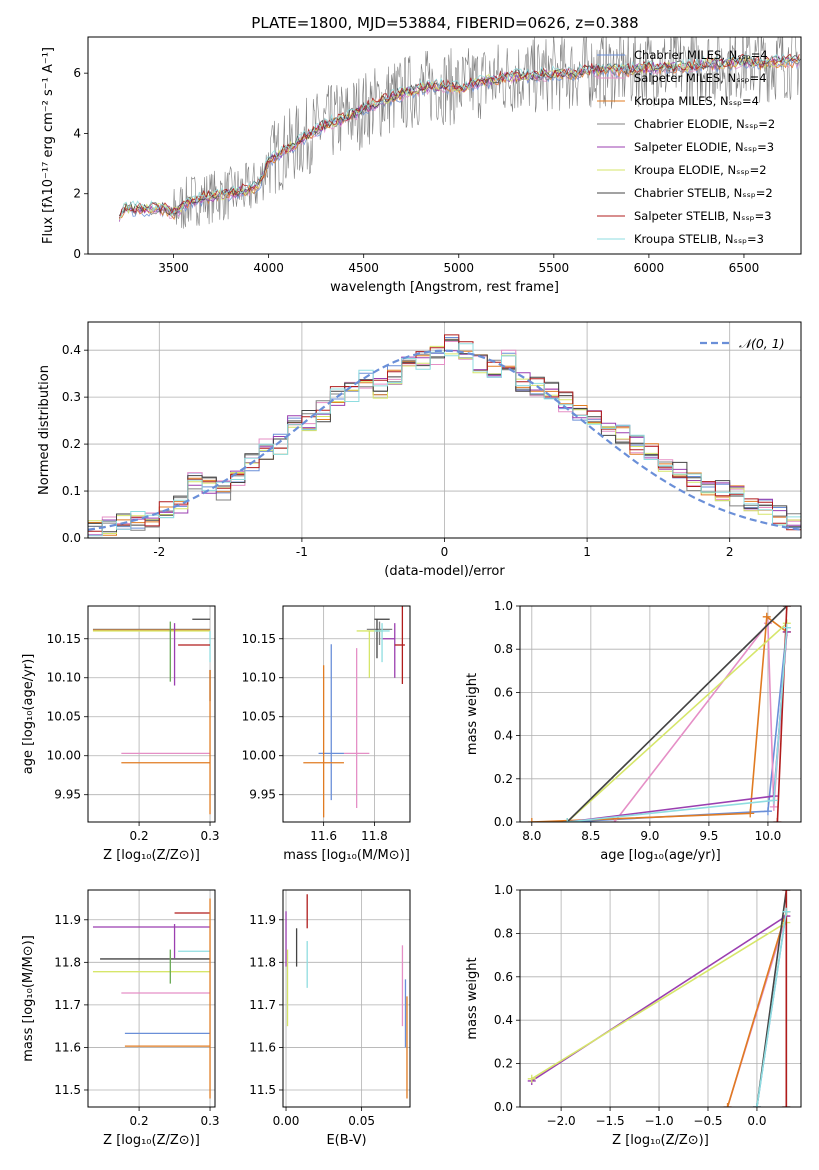 The width and height of the screenshot is (819, 1170). I want to click on histogram-step-line, so click(444, 440).